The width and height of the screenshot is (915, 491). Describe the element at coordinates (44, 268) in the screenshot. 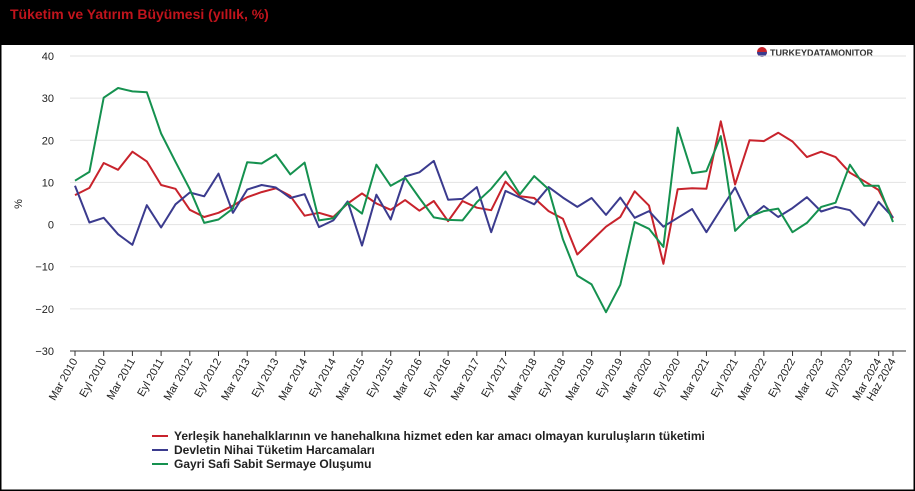

I see `y-tick-label: −10` at that location.